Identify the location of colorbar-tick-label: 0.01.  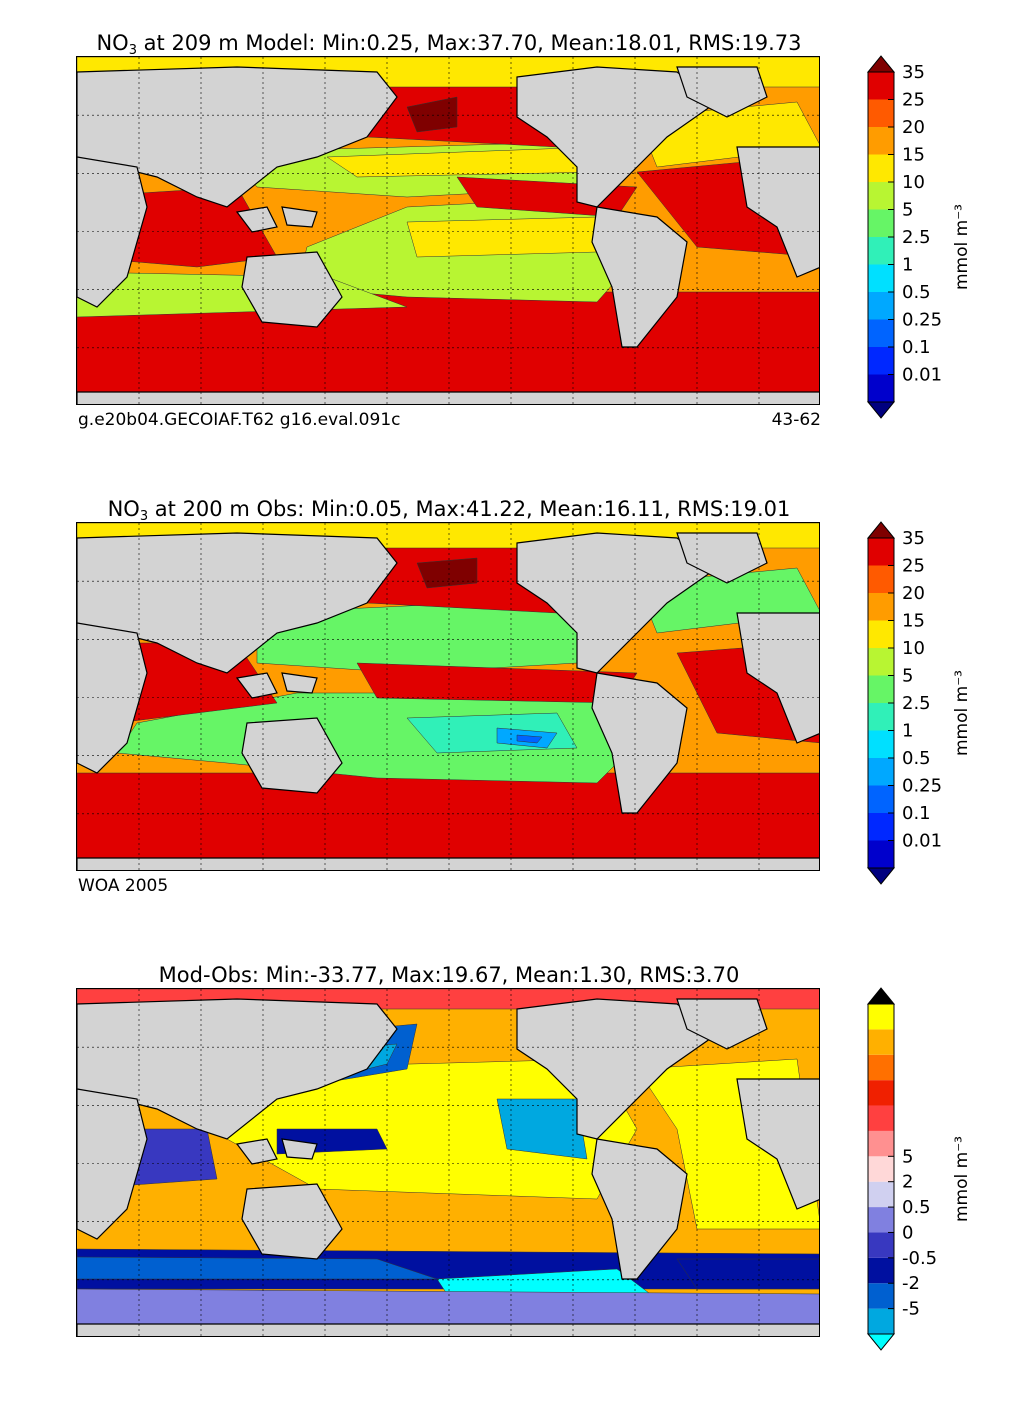
(922, 841).